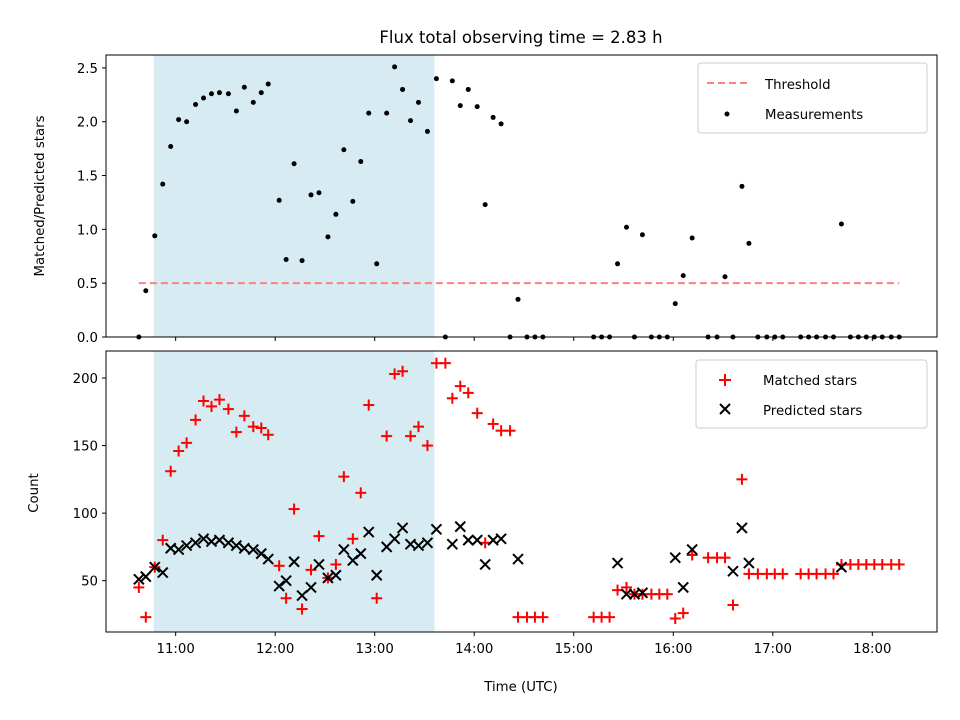  What do you see at coordinates (87, 338) in the screenshot?
I see `top-ytick-label: 0.0` at bounding box center [87, 338].